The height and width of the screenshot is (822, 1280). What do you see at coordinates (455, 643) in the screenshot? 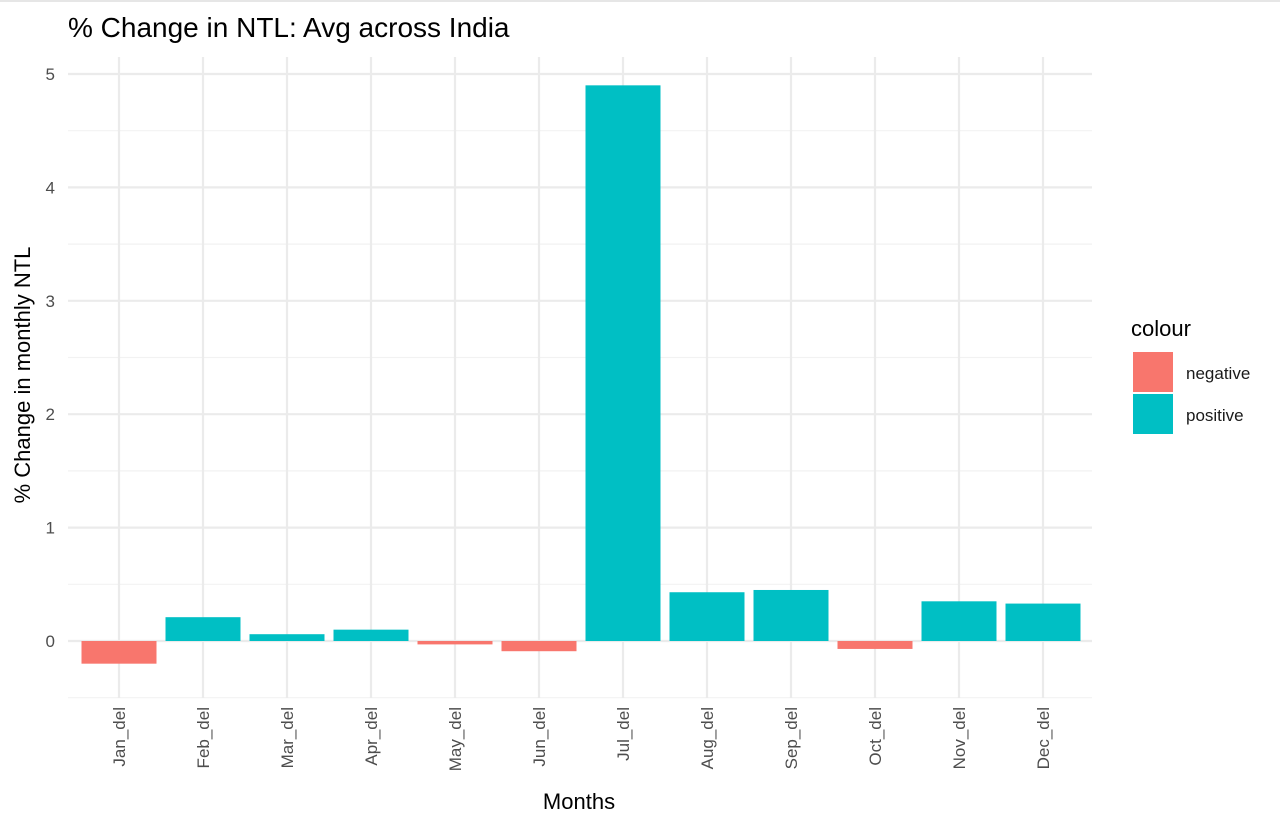
I see `bar-May_del` at bounding box center [455, 643].